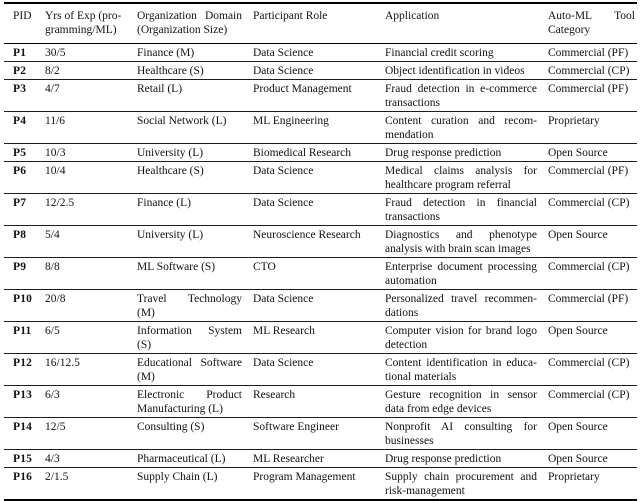 This screenshot has width=640, height=501. Describe the element at coordinates (189, 370) in the screenshot. I see `cell-org: Educational Software (M)` at that location.